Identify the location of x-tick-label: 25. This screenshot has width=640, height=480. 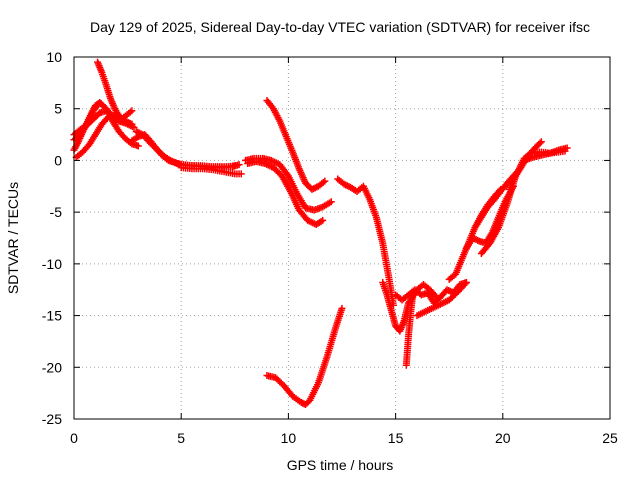
(610, 438).